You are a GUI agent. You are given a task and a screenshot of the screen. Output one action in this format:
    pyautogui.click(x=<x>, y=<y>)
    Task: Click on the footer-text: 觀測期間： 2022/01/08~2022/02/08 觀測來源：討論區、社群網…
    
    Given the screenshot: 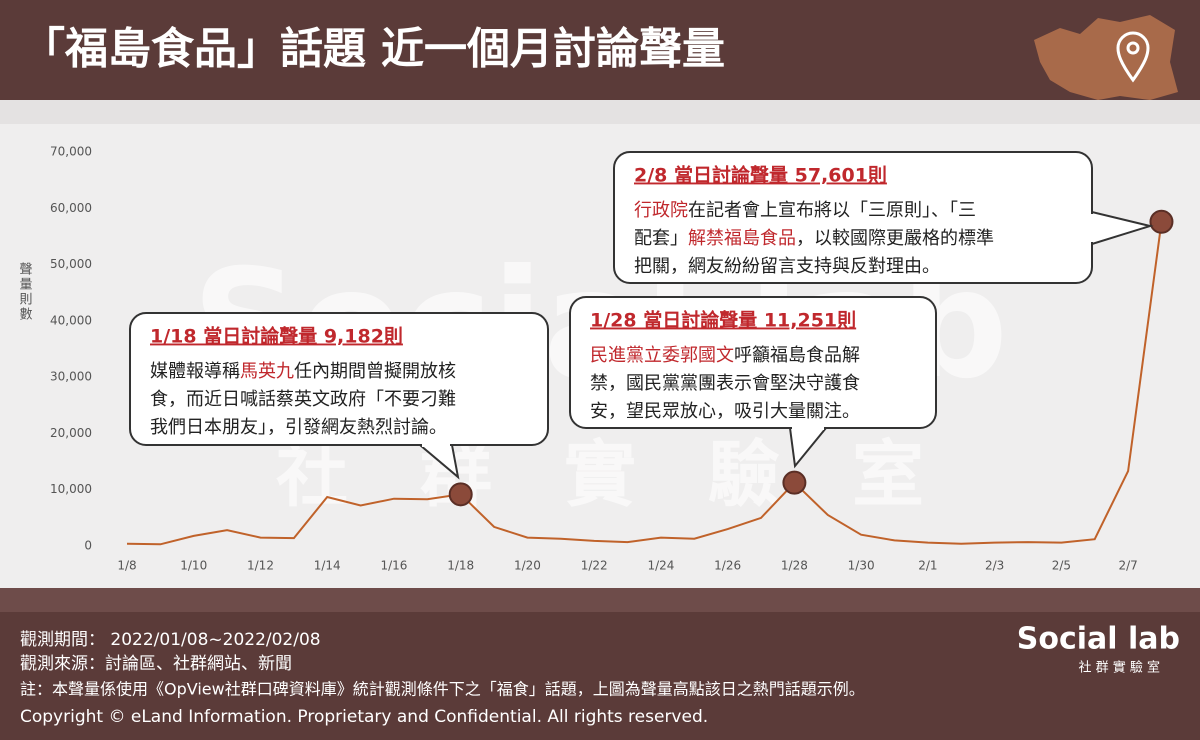 What is the action you would take?
    pyautogui.click(x=600, y=675)
    